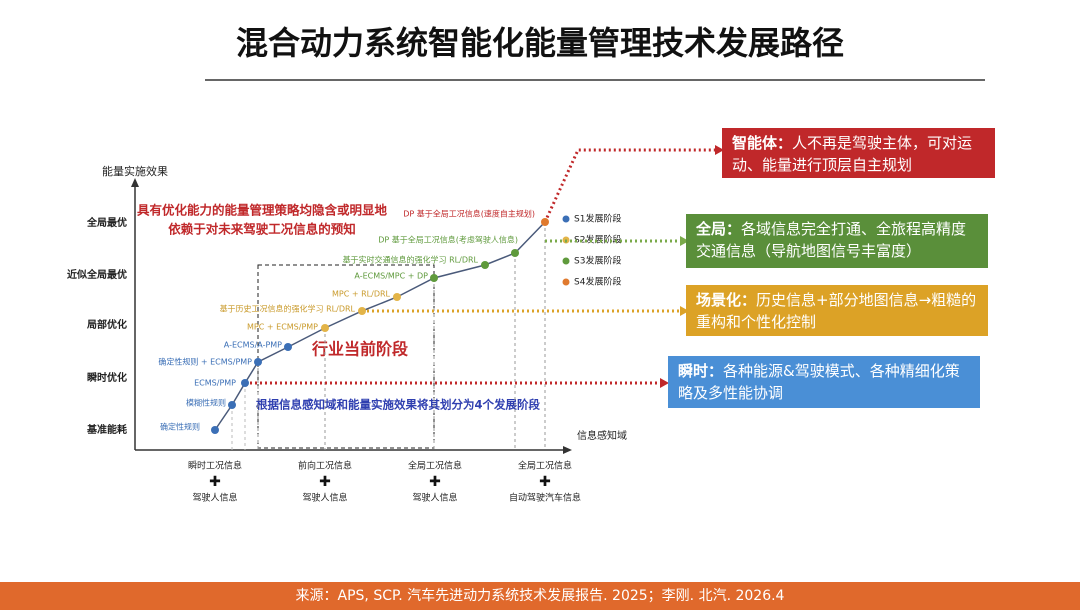  What do you see at coordinates (597, 261) in the screenshot?
I see `legend-label: S3发展阶段` at bounding box center [597, 261].